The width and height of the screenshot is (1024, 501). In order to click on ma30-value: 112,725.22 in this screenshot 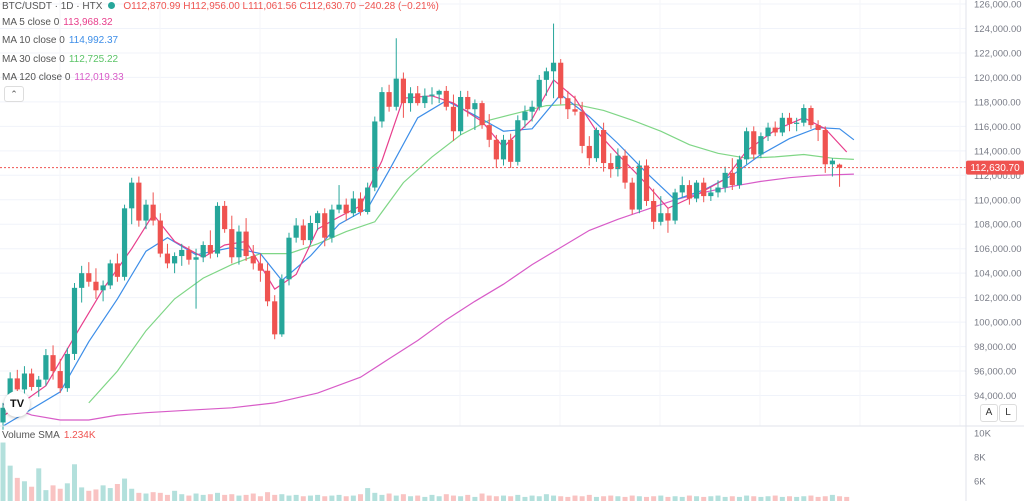, I will do `click(93, 59)`.